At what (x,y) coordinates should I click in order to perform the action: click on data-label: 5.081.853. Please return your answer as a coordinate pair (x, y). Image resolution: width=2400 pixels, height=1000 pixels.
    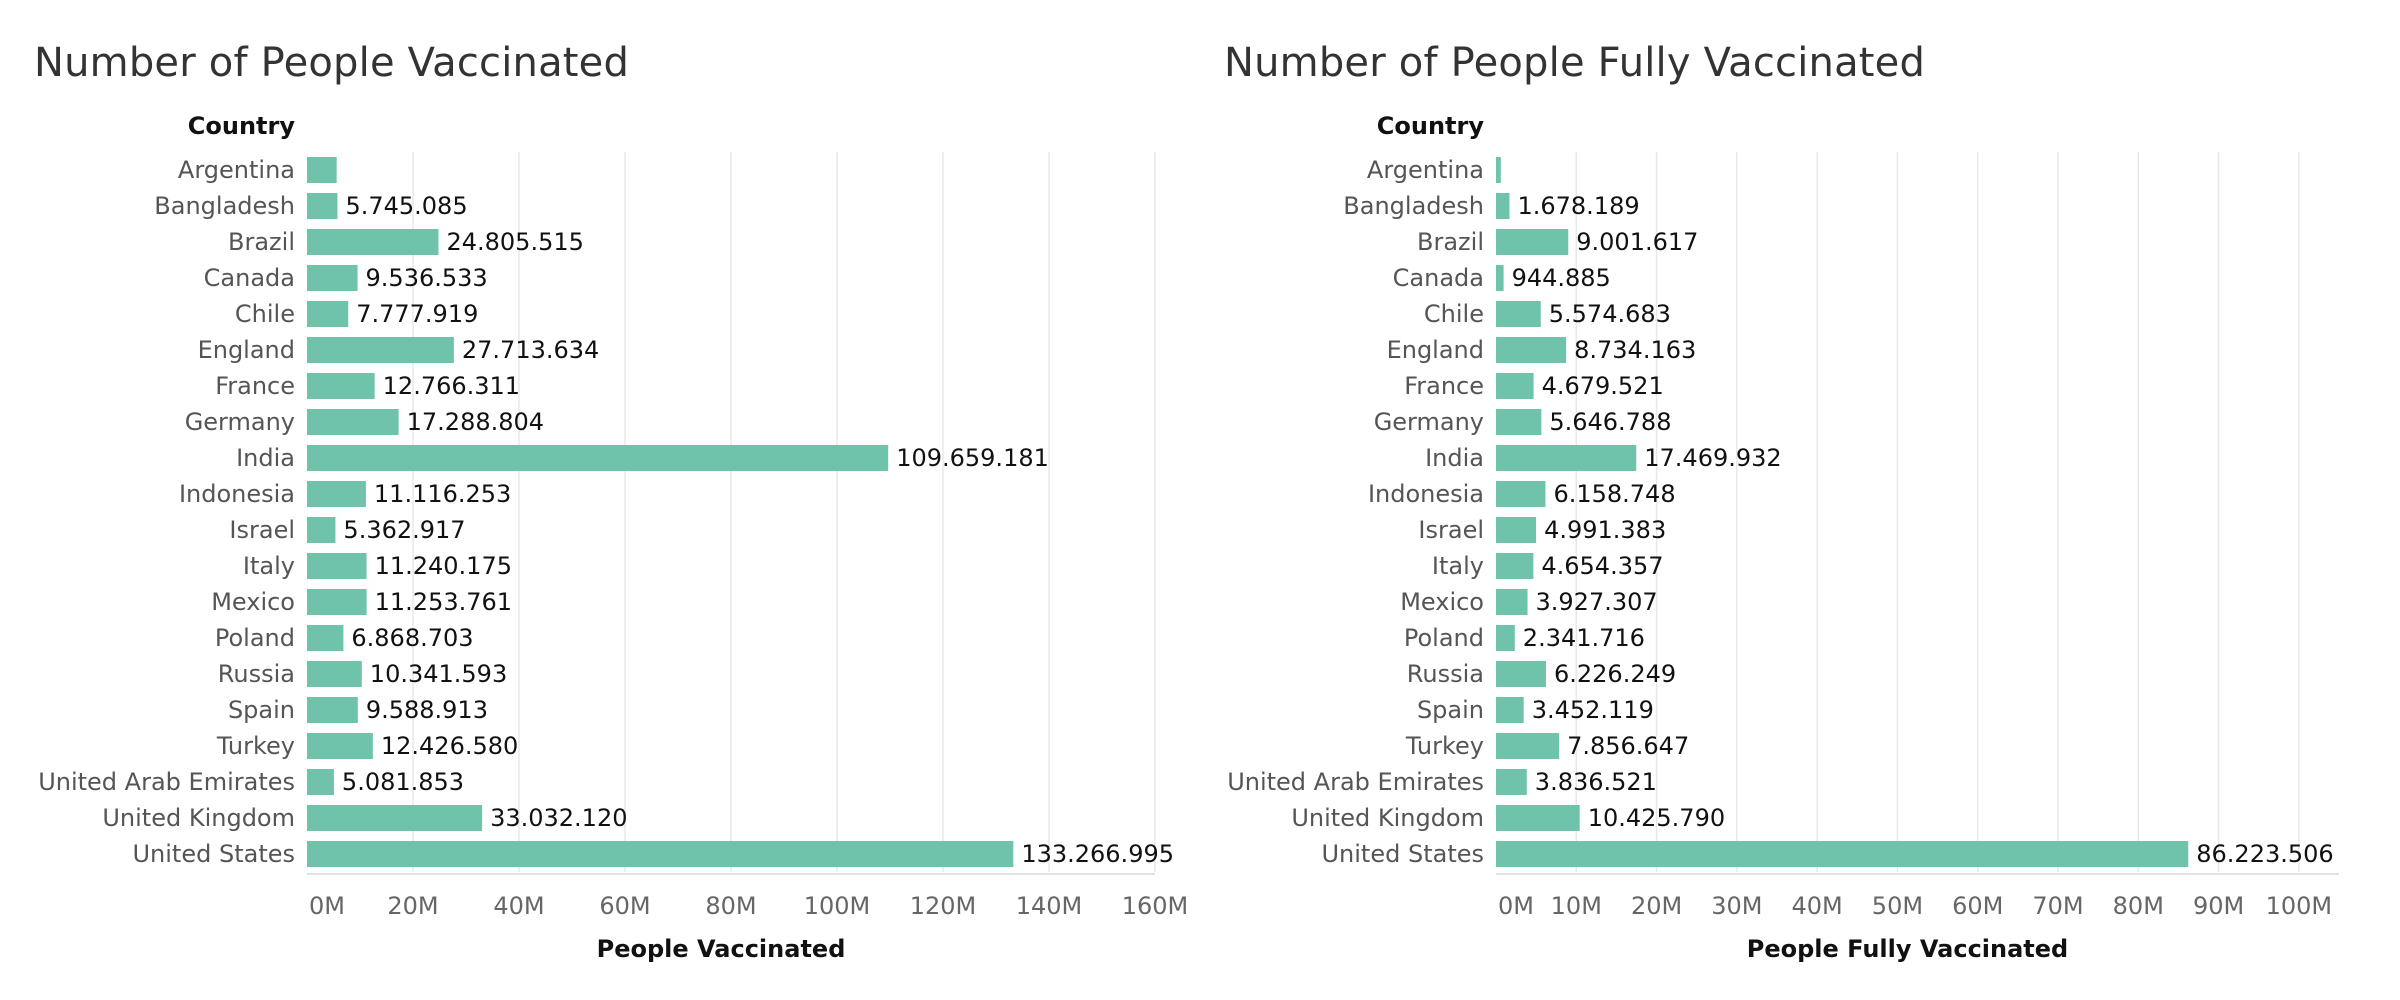
    Looking at the image, I should click on (403, 782).